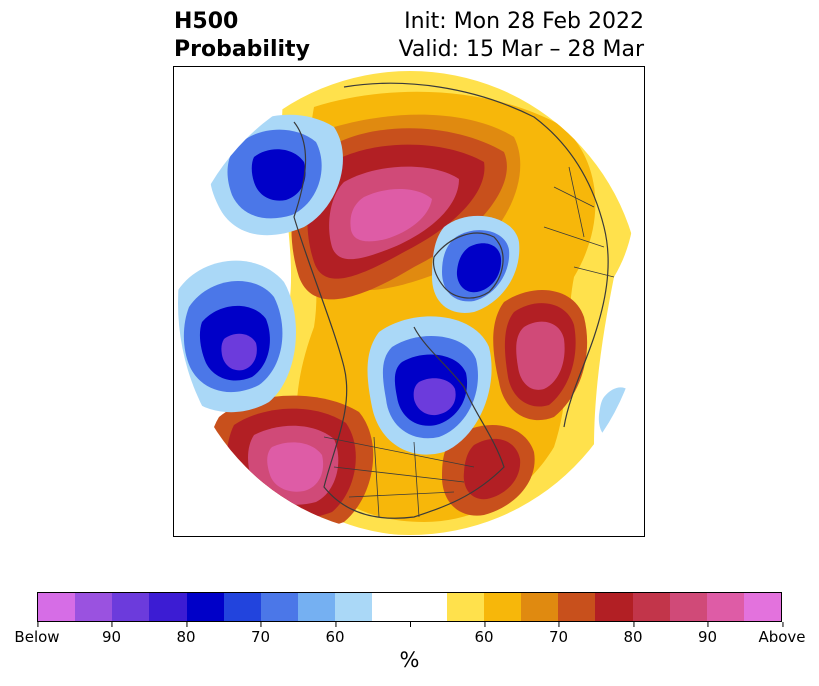  I want to click on title-left: H500 Probability, so click(242, 36).